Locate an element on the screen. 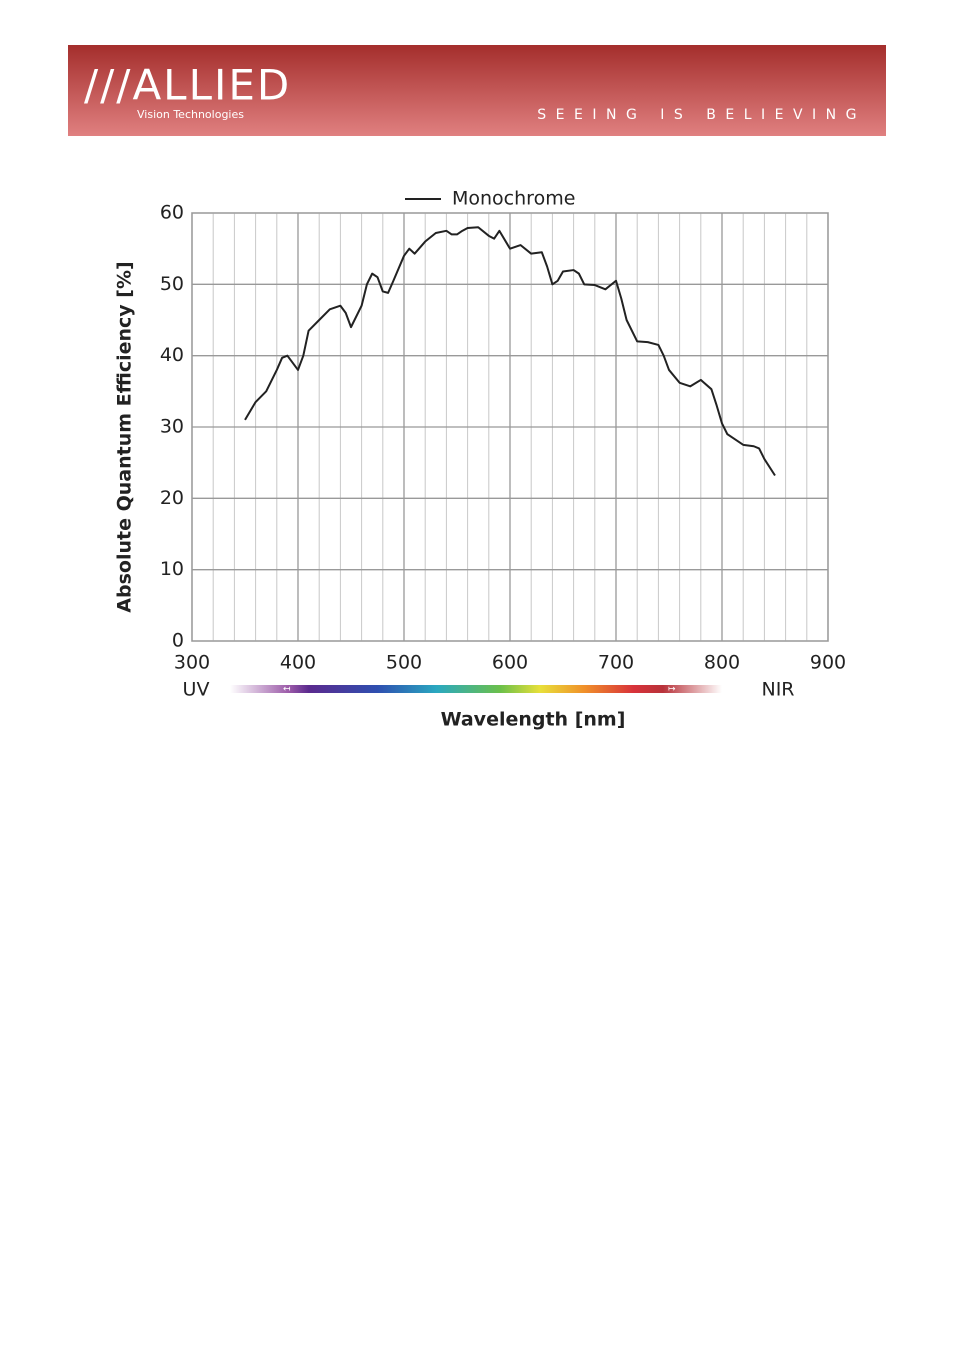 This screenshot has height=1350, width=954. y-axis-label: Absolute Quantum Efficiency [%] is located at coordinates (125, 436).